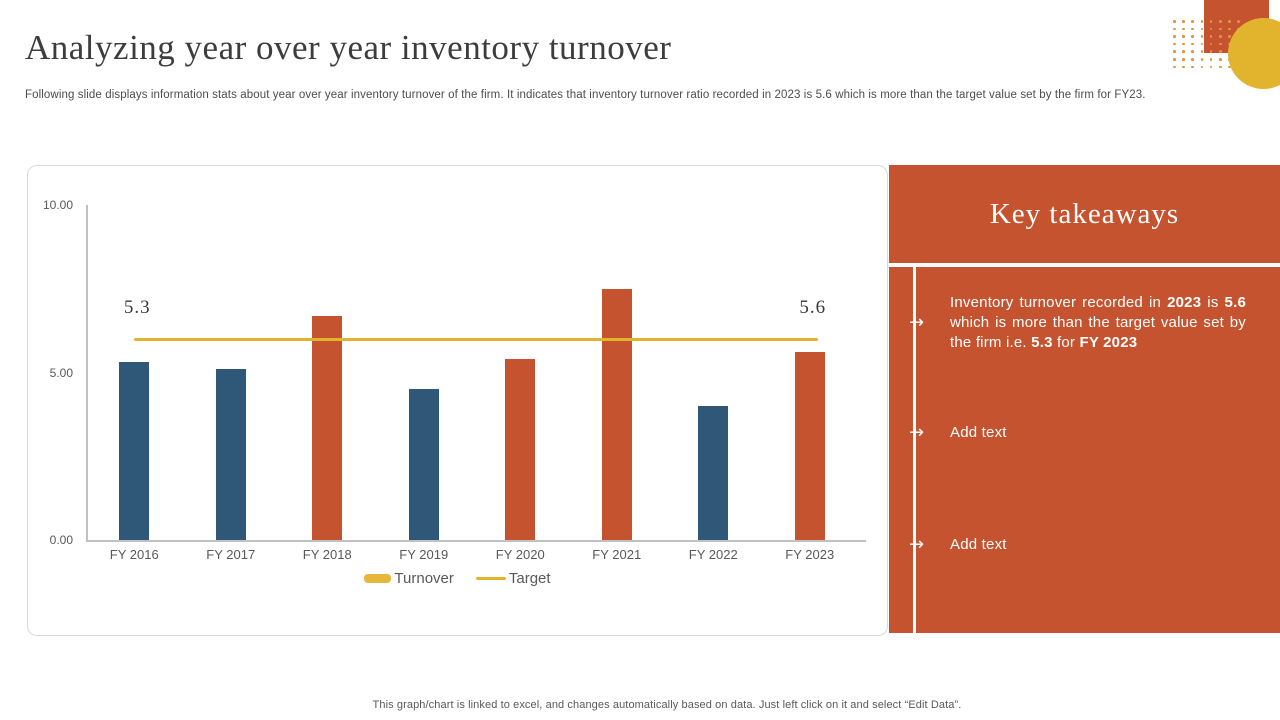 This screenshot has width=1280, height=720. I want to click on x-axis-category-label: FY 2022, so click(713, 554).